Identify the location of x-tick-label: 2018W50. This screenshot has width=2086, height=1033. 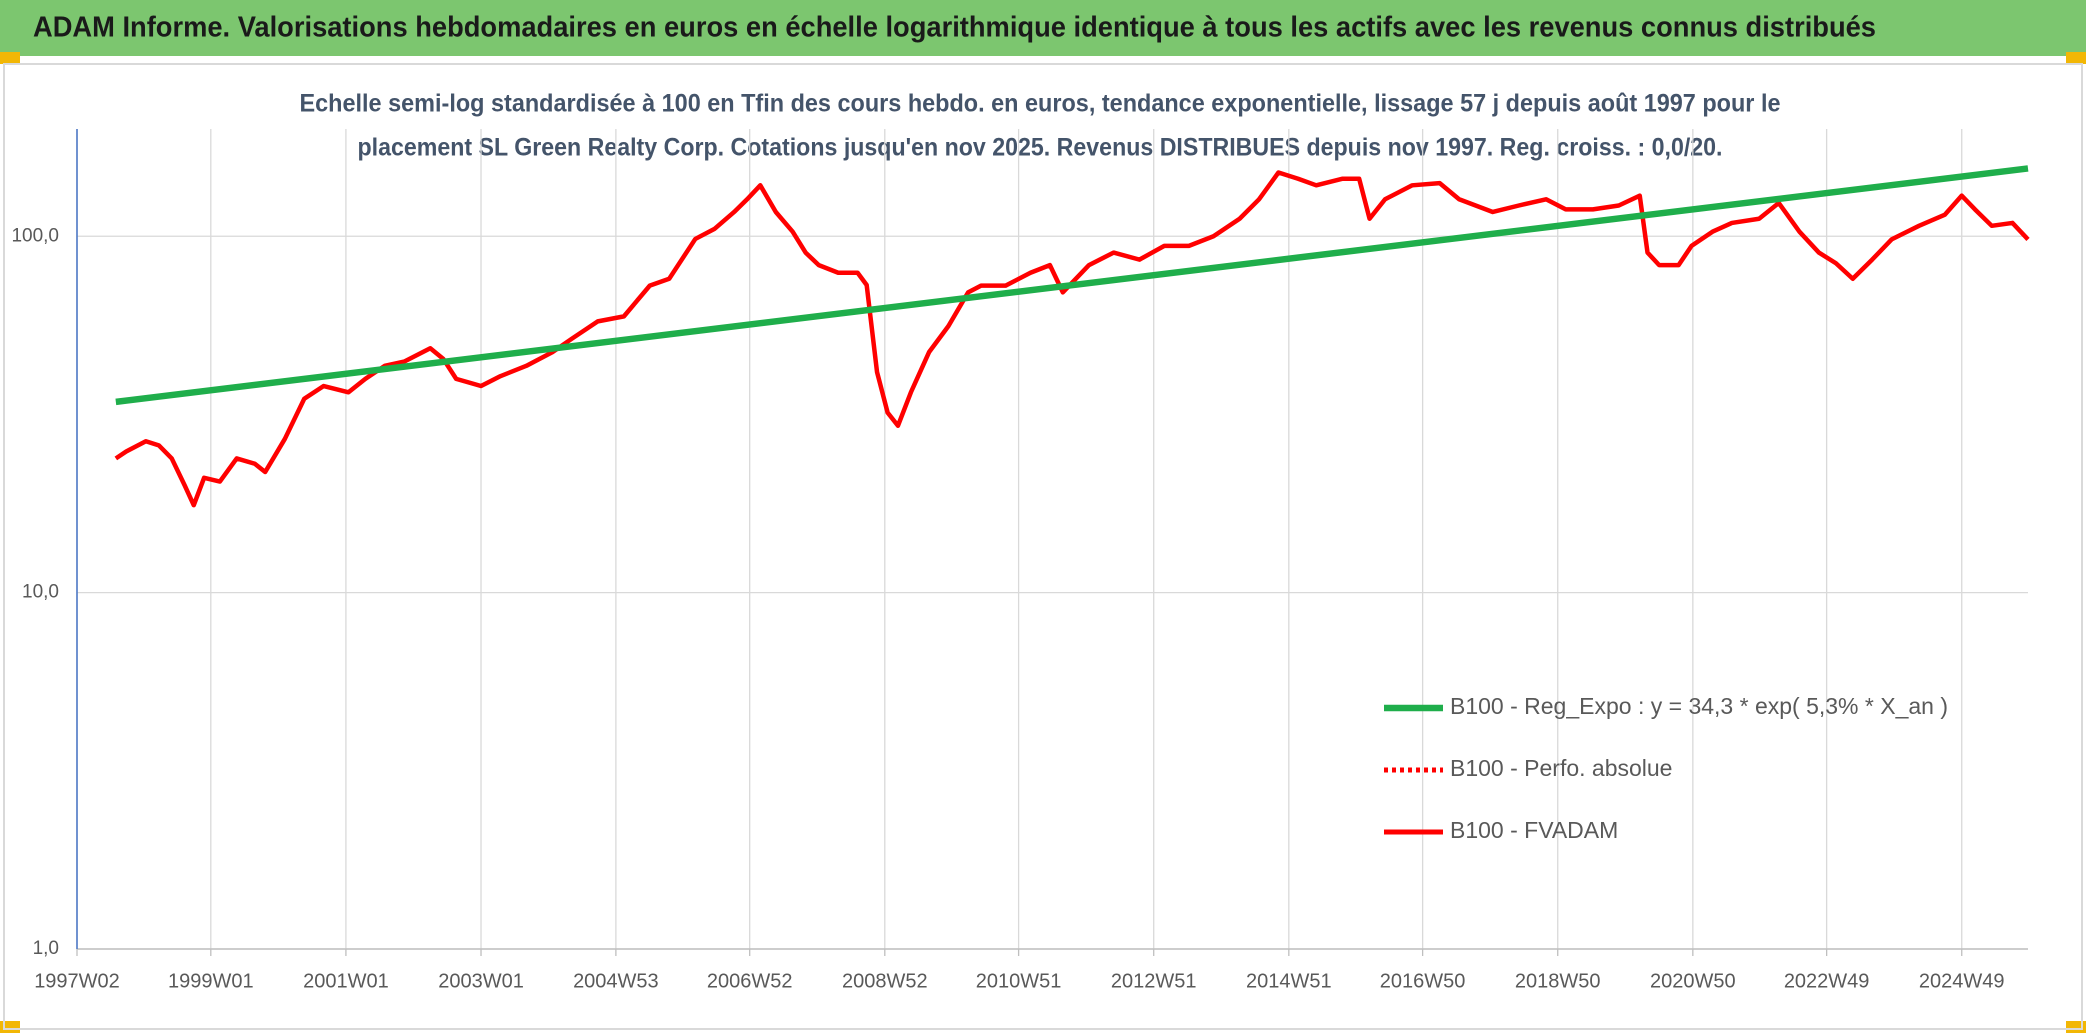
(1558, 981).